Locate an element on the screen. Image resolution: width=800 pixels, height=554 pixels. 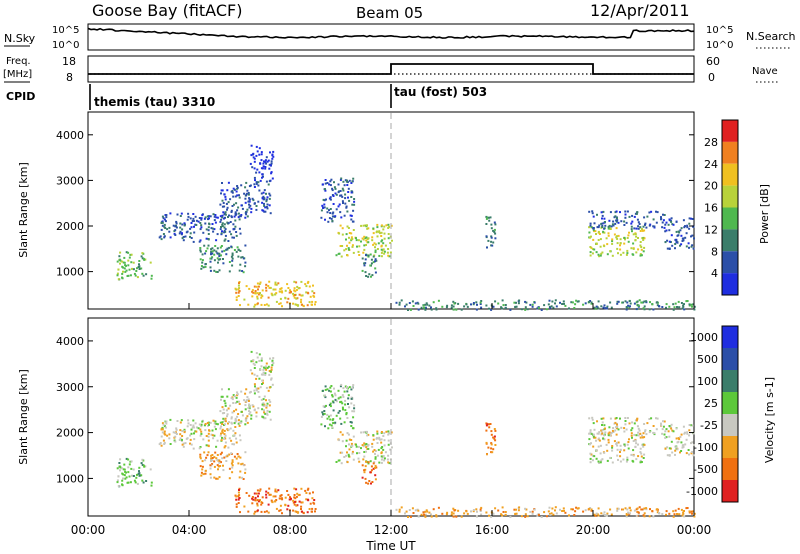
colorbar-tick-label: 24 is located at coordinates (711, 164).